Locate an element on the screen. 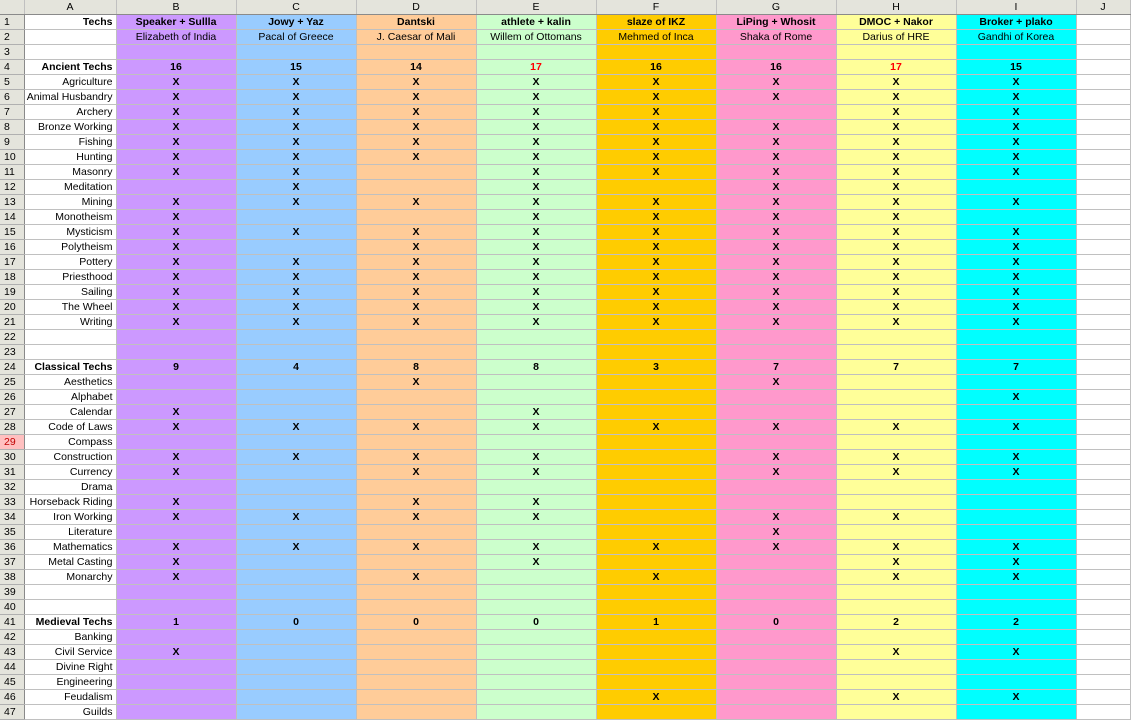 This screenshot has width=1142, height=720. cell-b45 is located at coordinates (176, 682).